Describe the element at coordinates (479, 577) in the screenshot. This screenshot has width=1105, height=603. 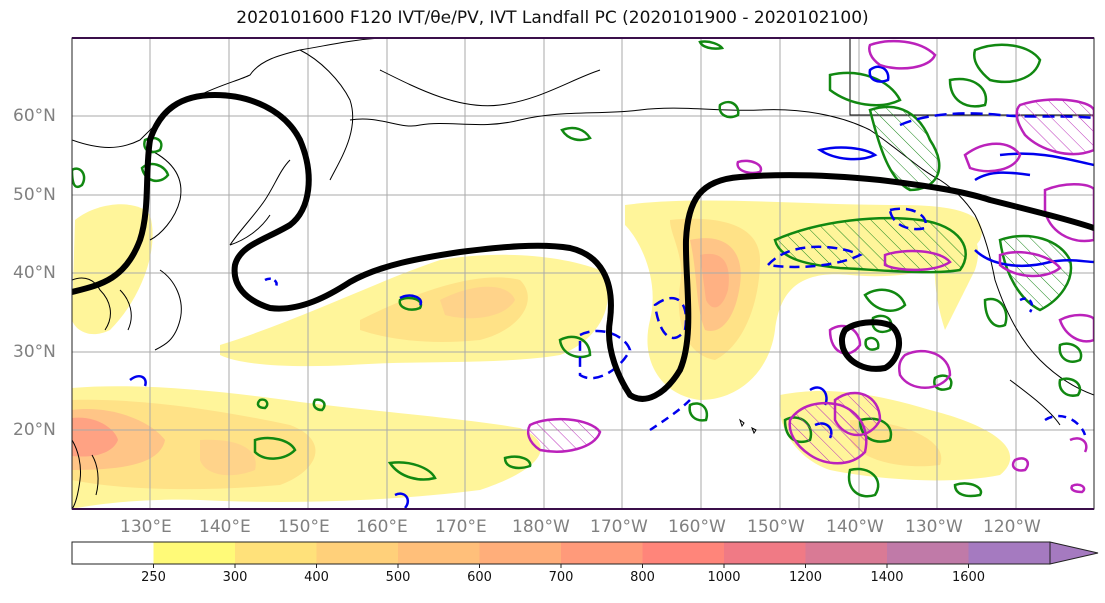
I see `colorbar-tick-label: 600` at that location.